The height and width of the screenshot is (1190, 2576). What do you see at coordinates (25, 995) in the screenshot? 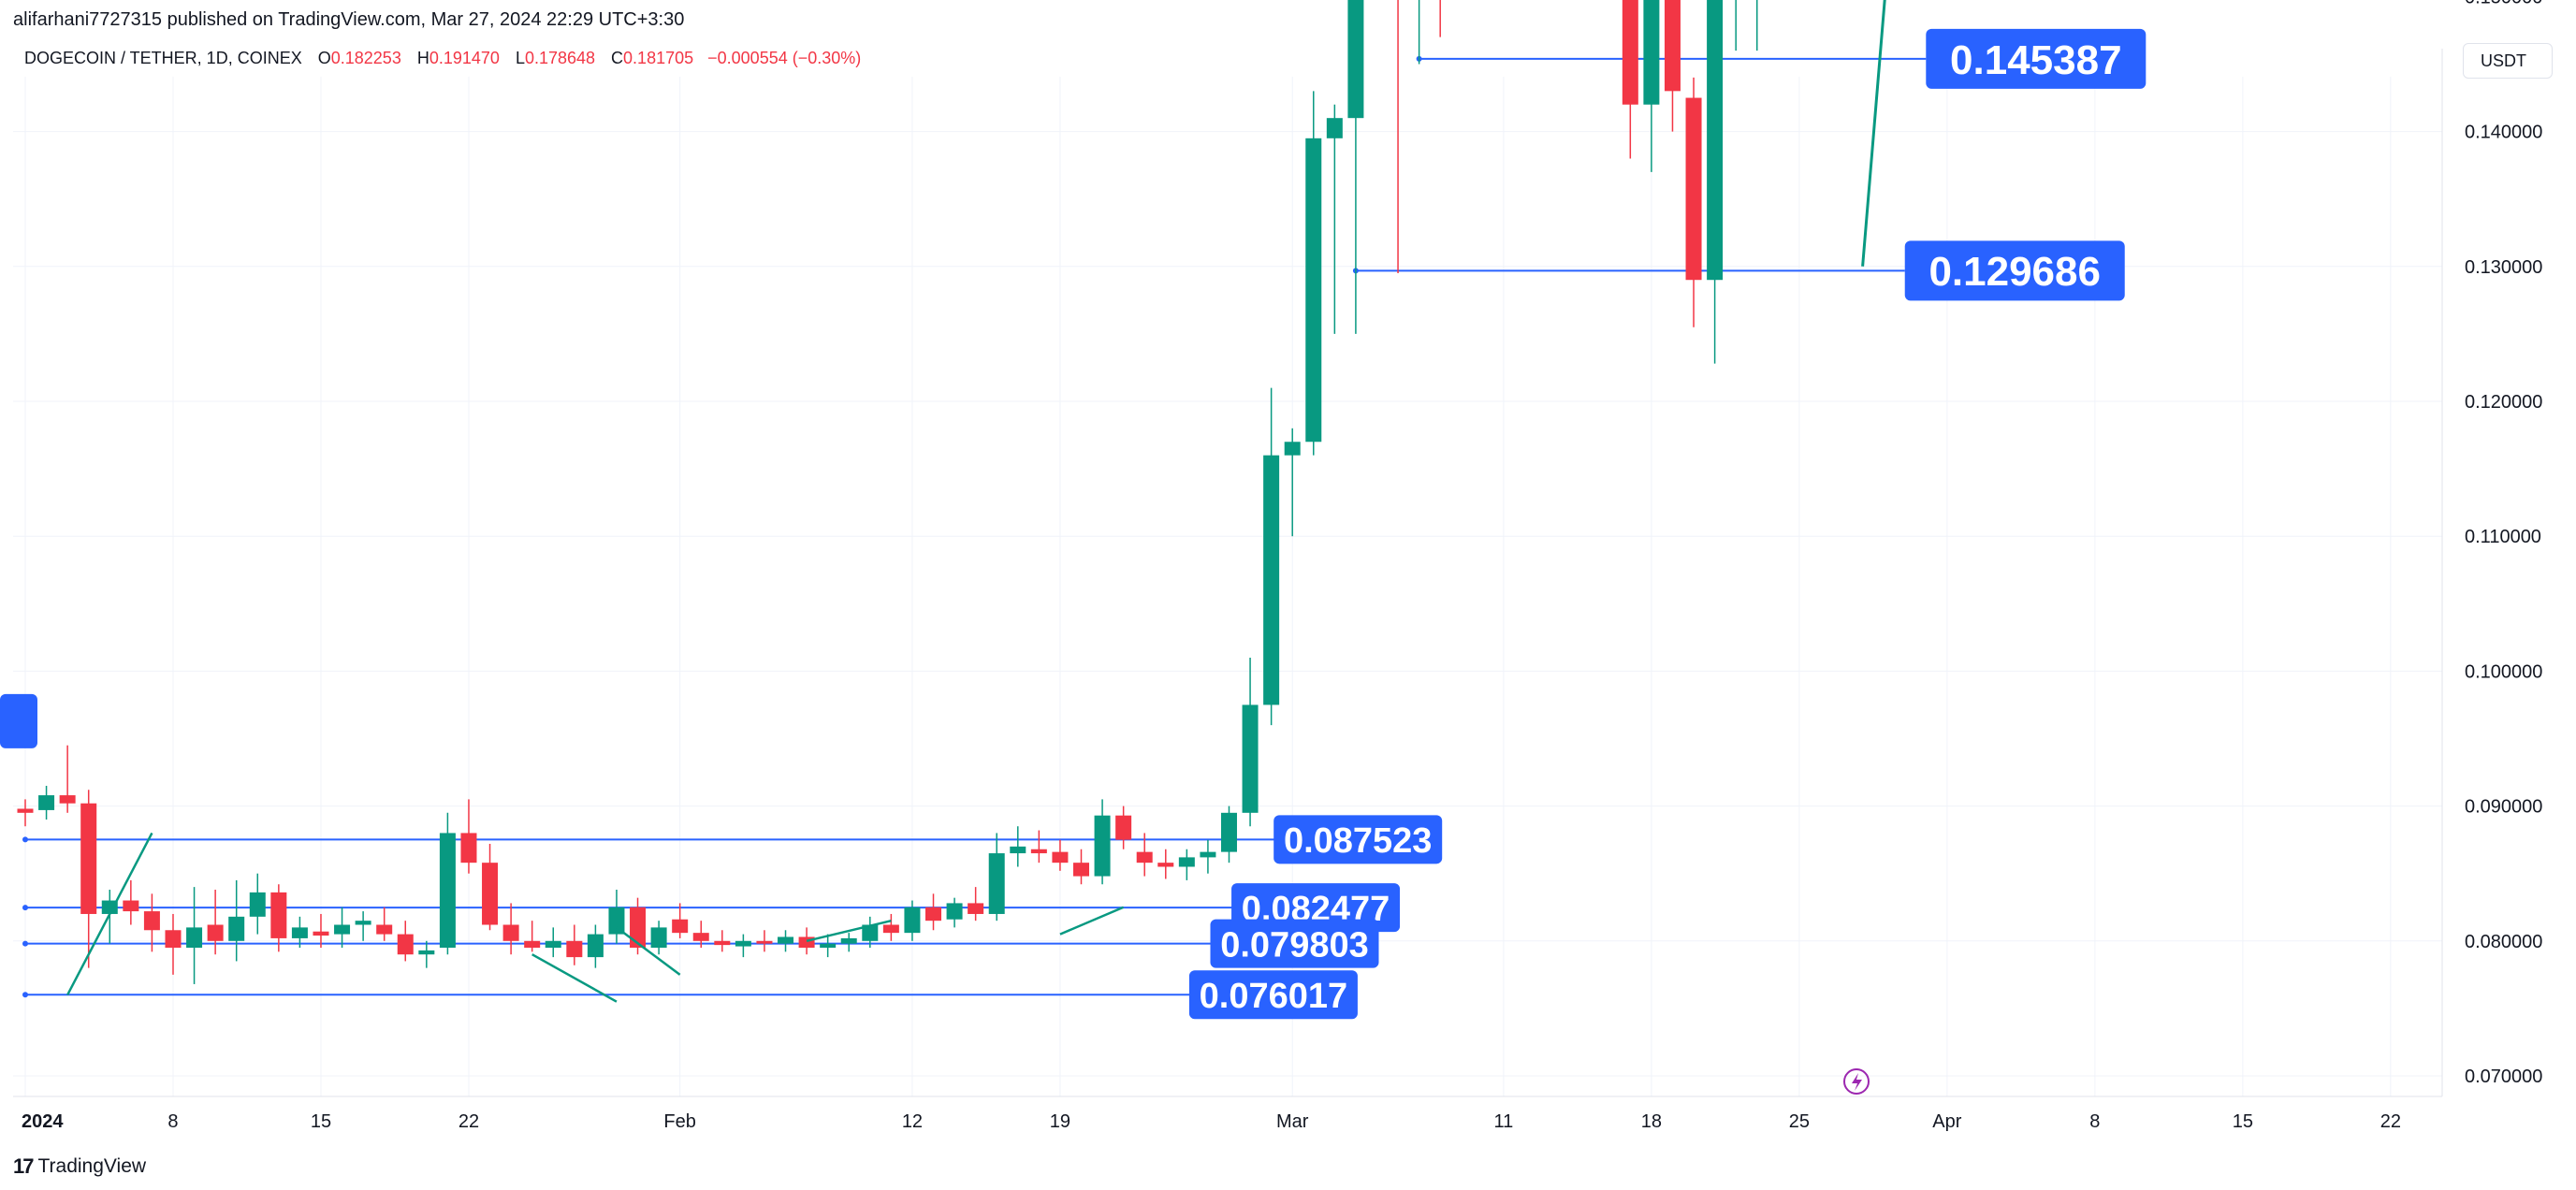
I see `level-anchor-0.076017` at bounding box center [25, 995].